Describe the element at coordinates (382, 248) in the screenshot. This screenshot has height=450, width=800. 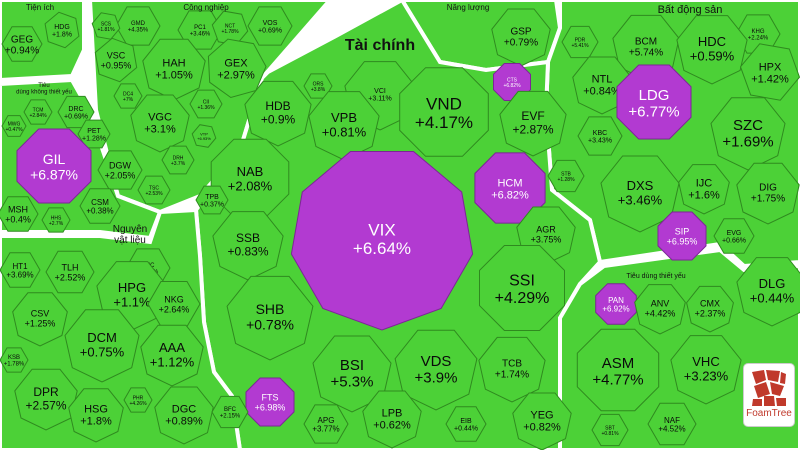
I see `tile-change-vix: +6.64%` at that location.